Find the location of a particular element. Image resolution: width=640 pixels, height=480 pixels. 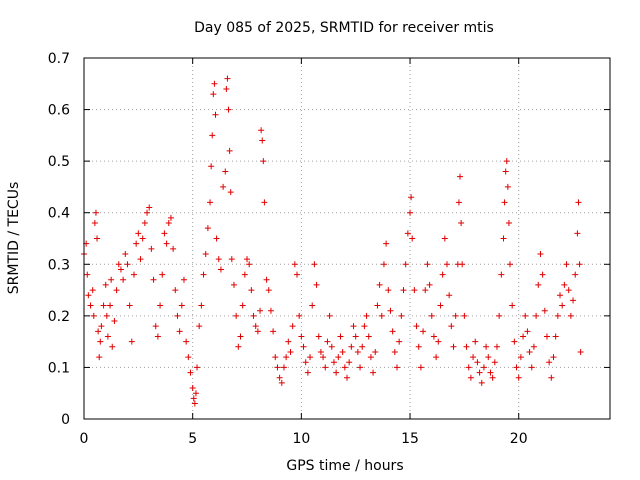

y-tick-label: 0.1 is located at coordinates (59, 368).